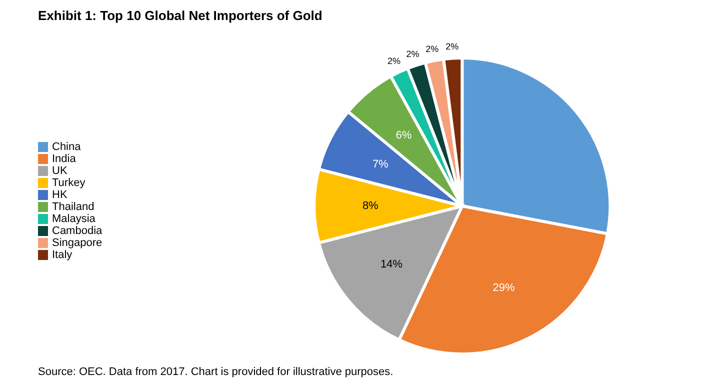 The width and height of the screenshot is (707, 391). I want to click on legend-label: Italy, so click(62, 254).